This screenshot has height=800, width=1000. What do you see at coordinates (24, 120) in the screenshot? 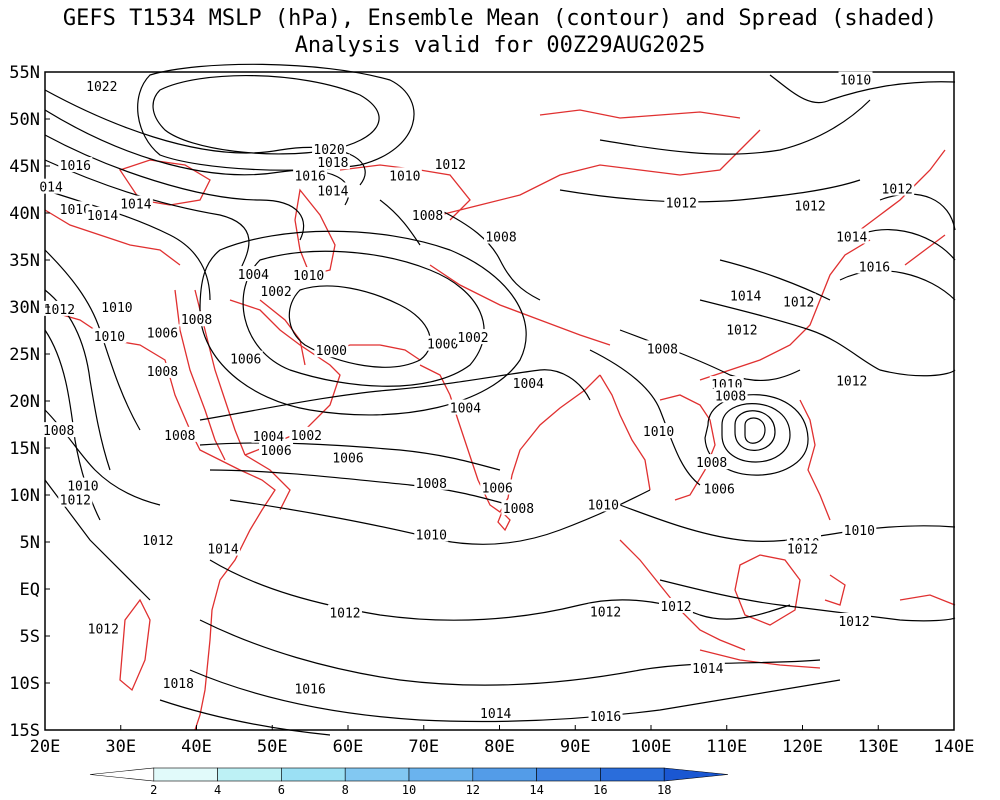
I see `latitude-tick-label: 50N` at bounding box center [24, 120].